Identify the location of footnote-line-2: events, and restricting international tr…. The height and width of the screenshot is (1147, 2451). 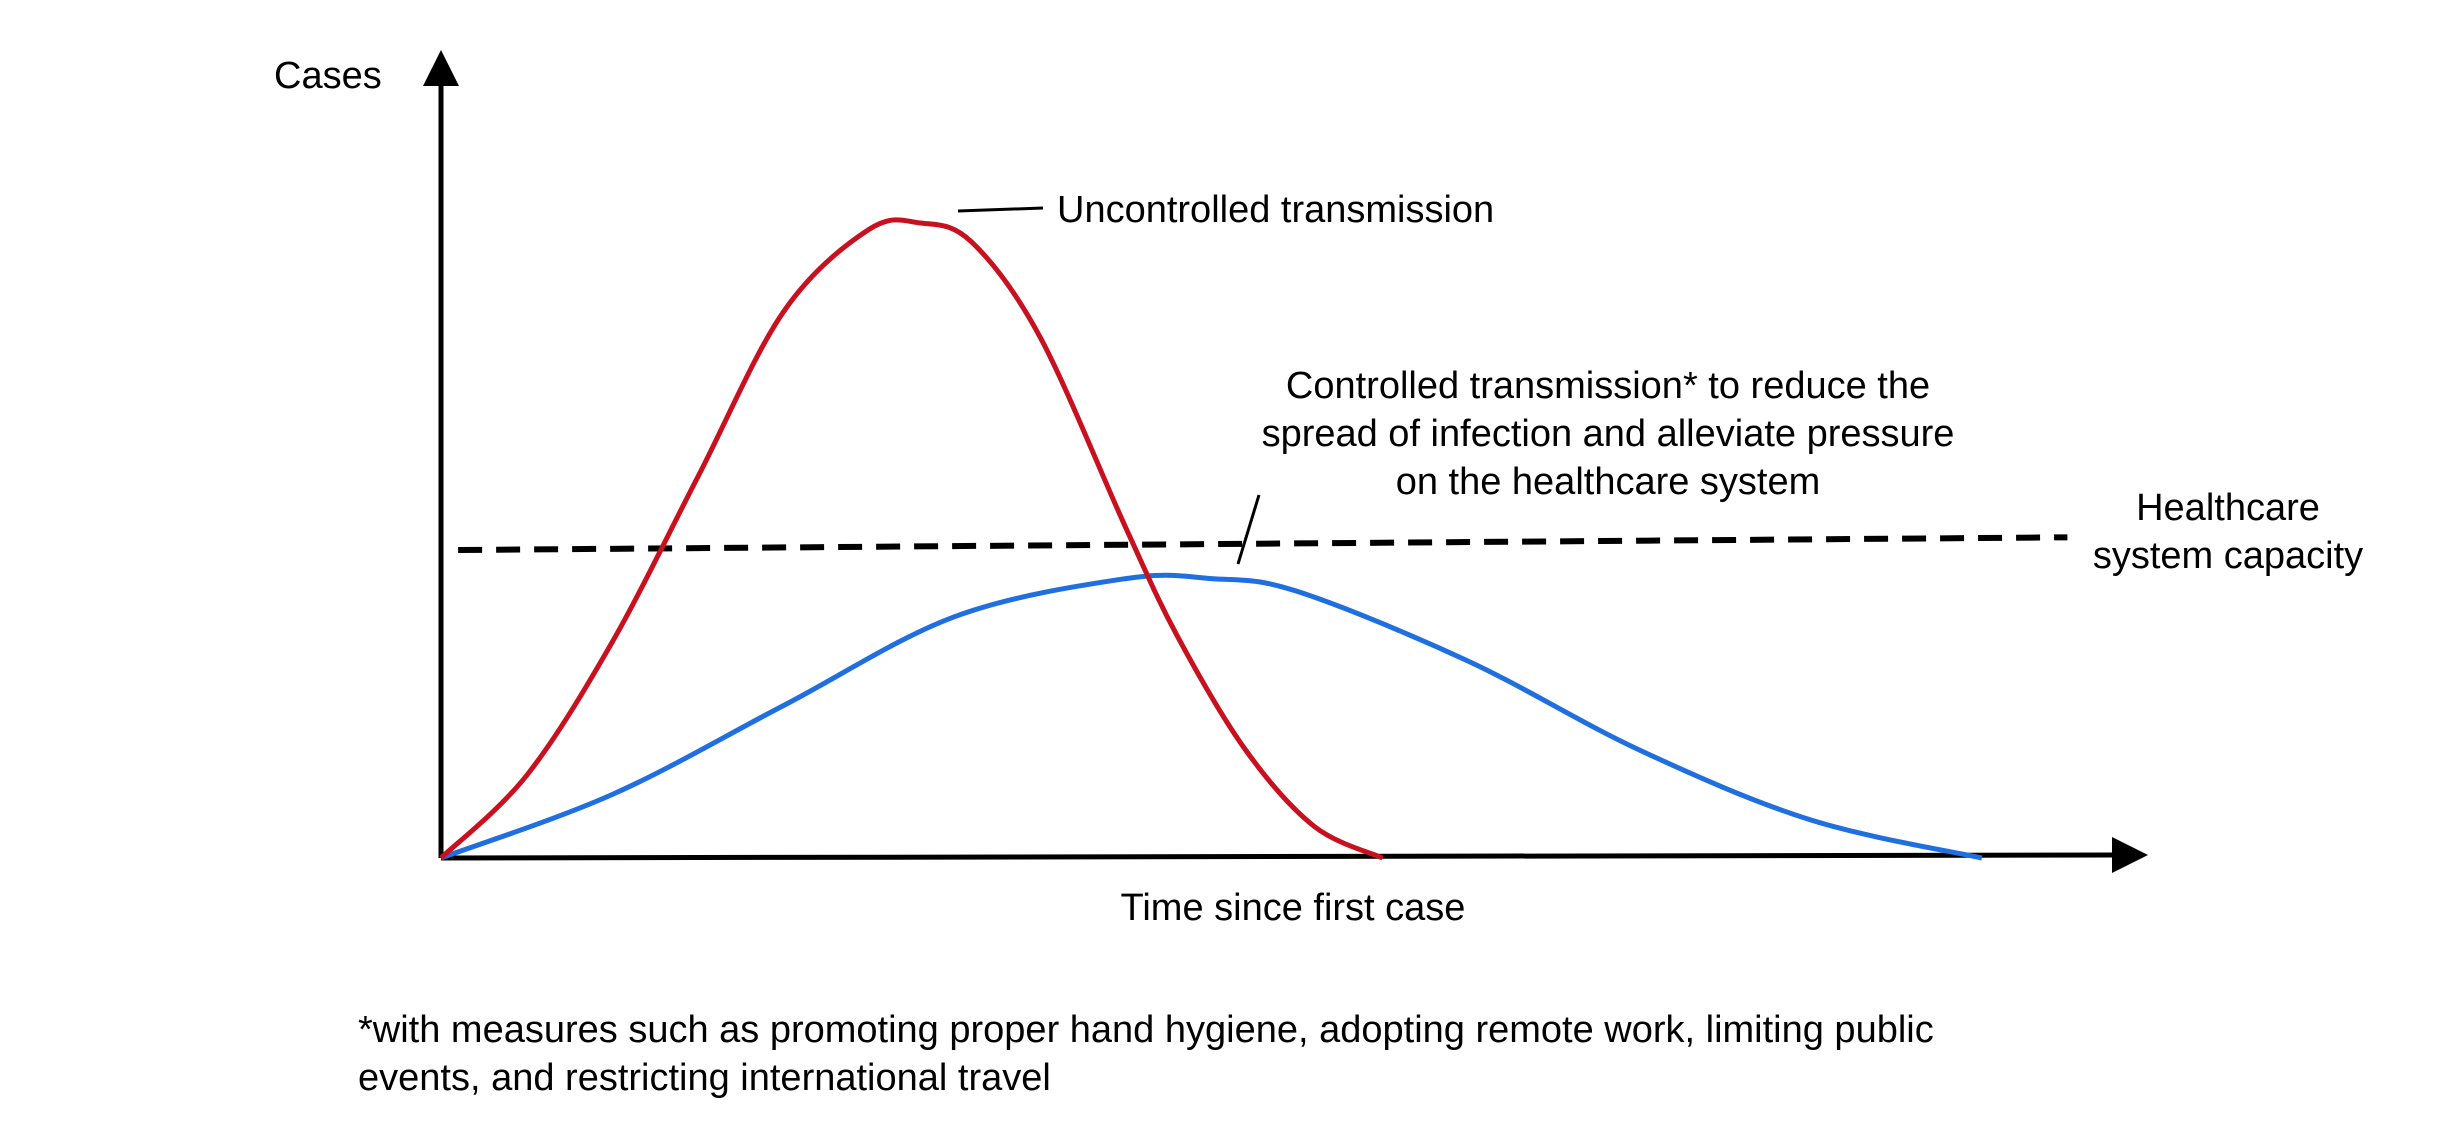
(704, 1078).